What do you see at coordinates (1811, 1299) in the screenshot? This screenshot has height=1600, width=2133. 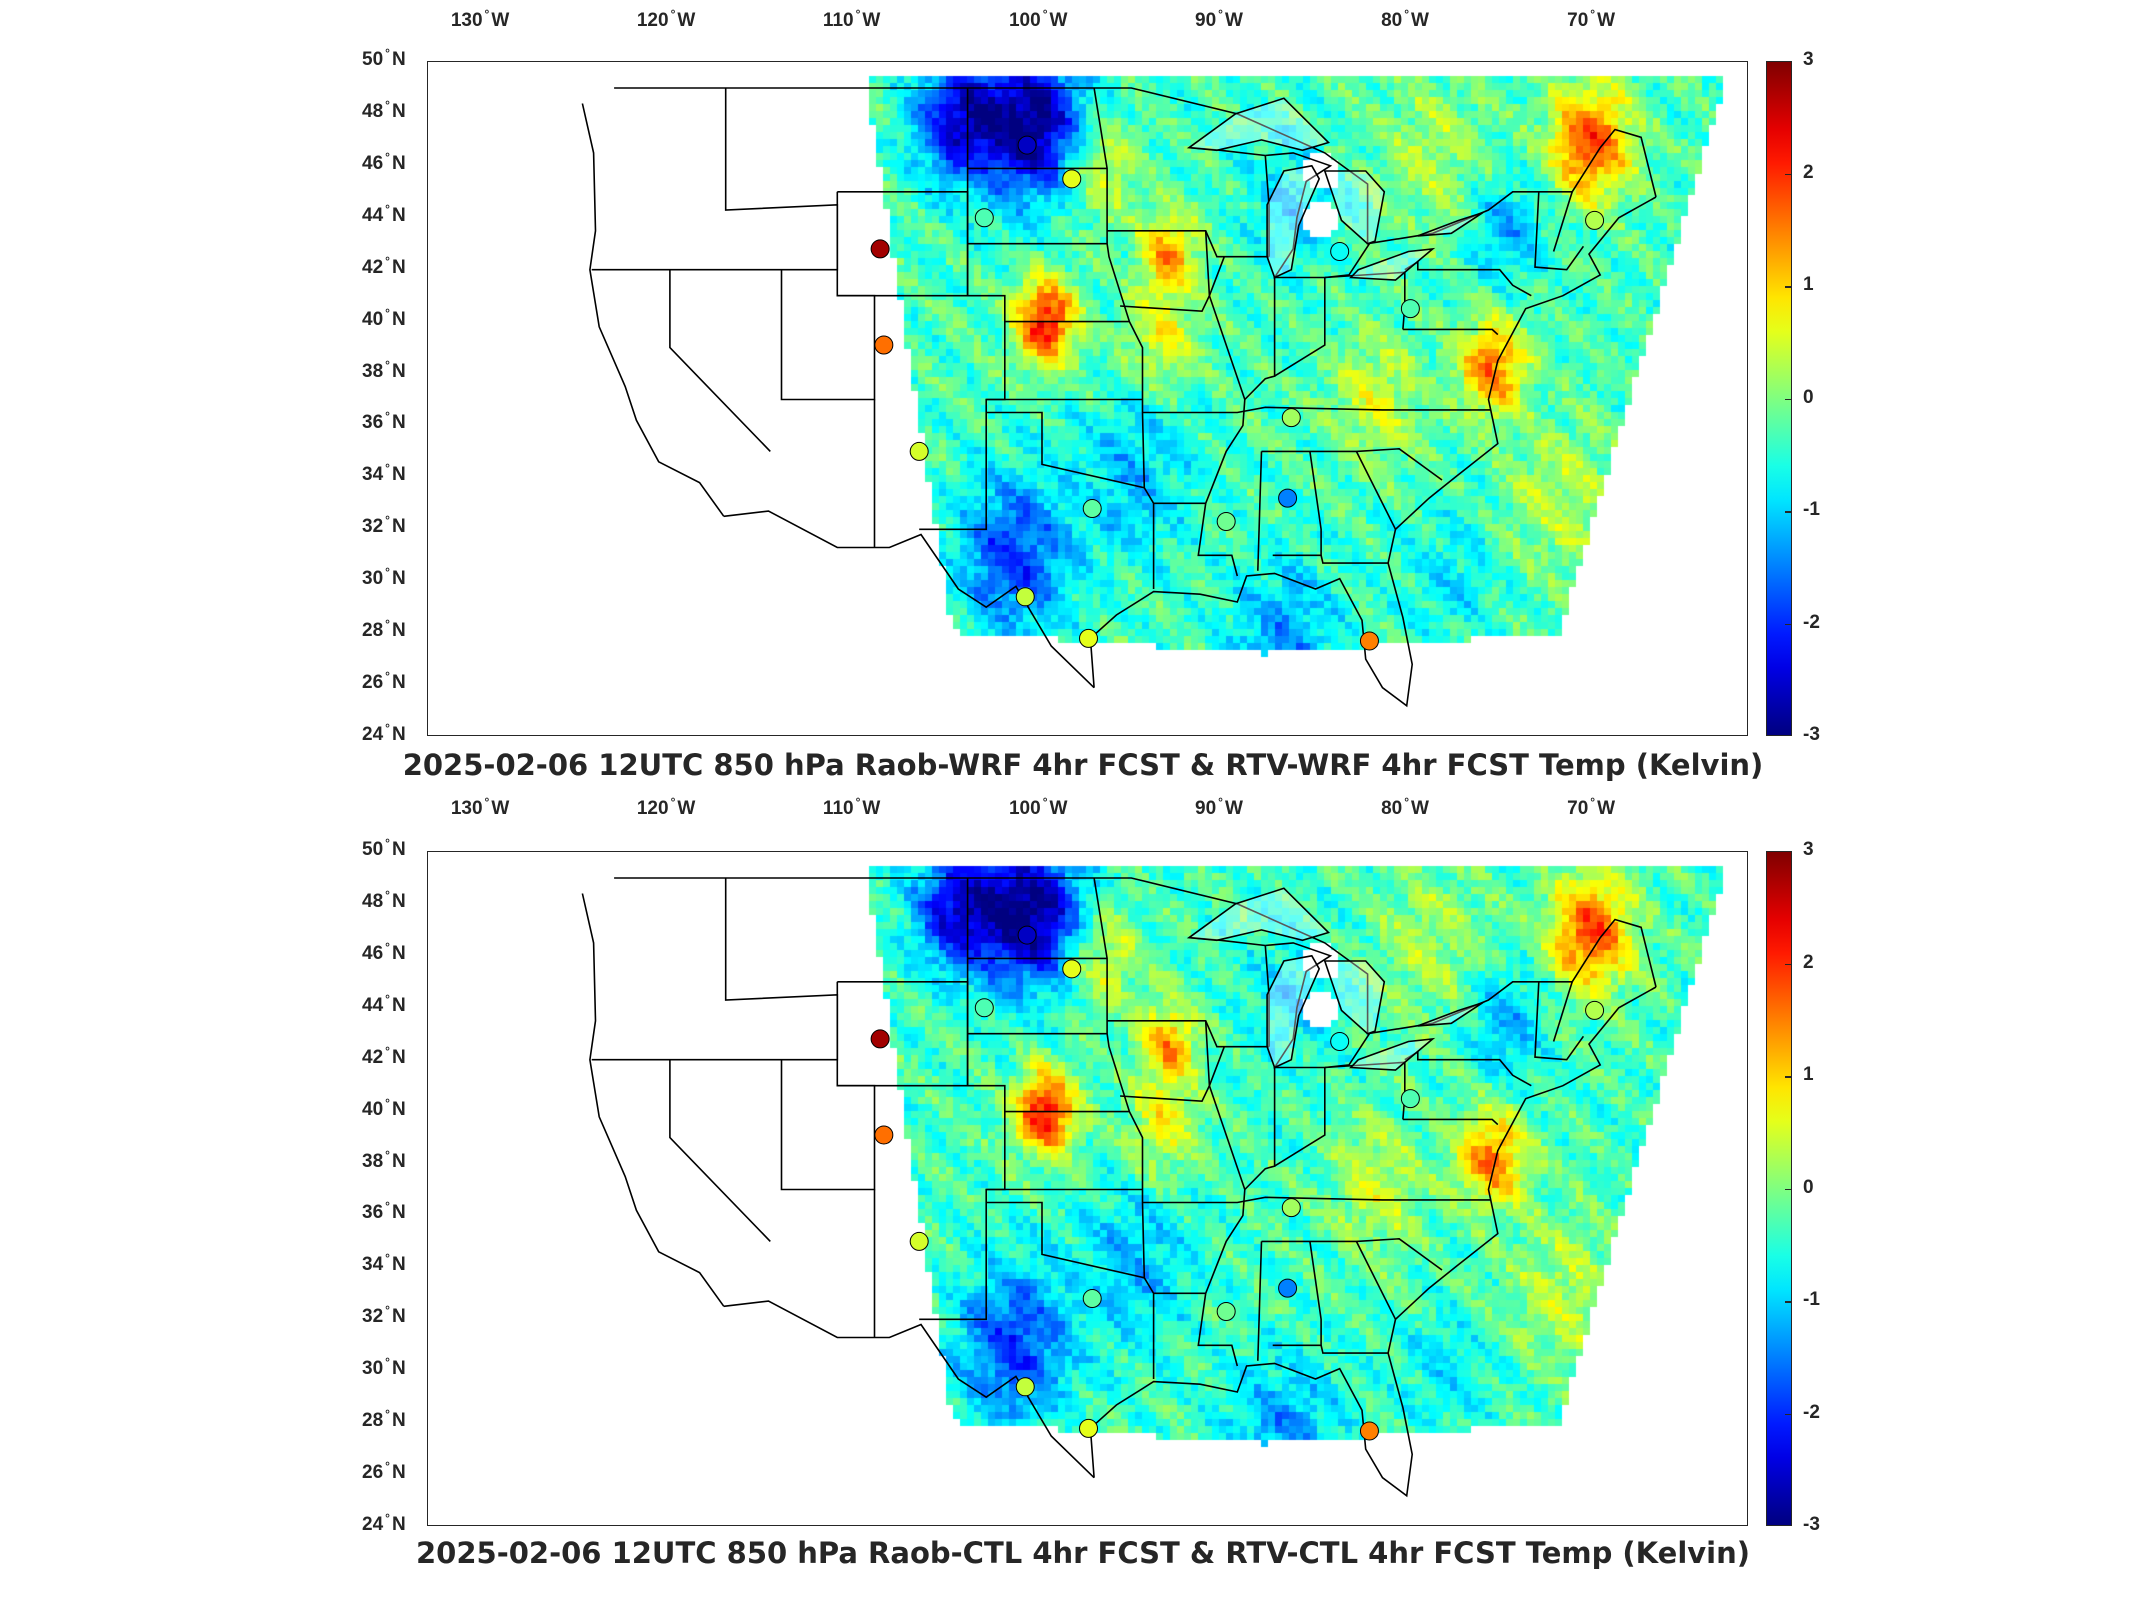 I see `colorbar-tick-label: -1` at bounding box center [1811, 1299].